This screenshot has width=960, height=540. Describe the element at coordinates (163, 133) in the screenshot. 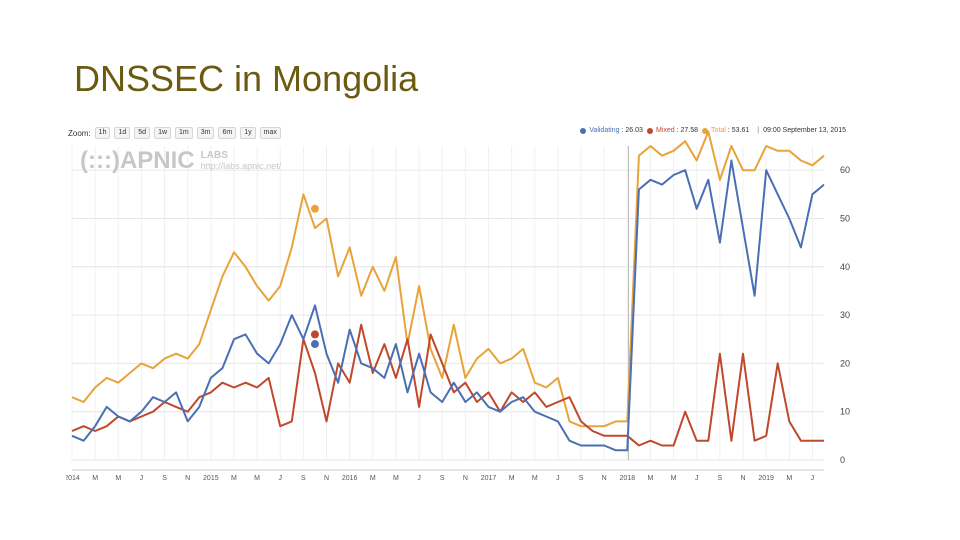

I see `zoom-button-1w: 1w` at that location.